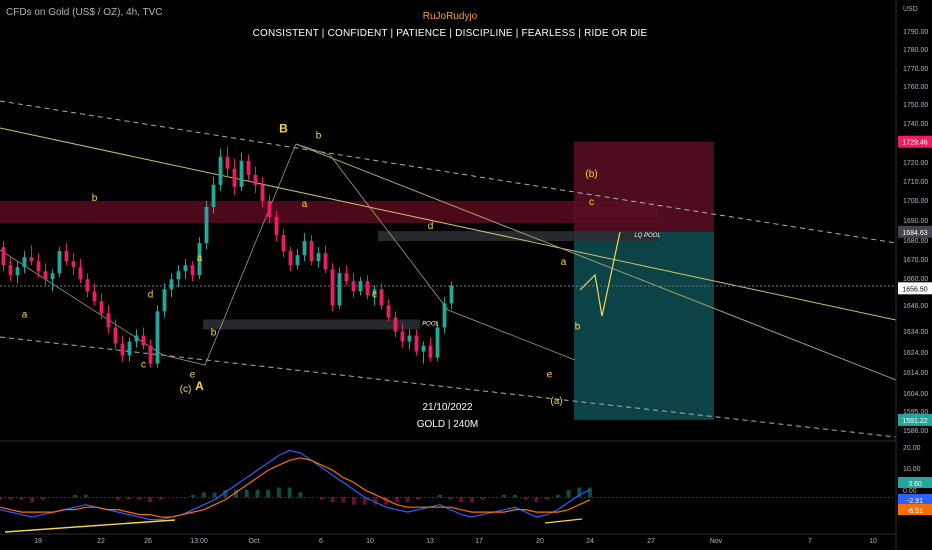 The image size is (932, 550). Describe the element at coordinates (915, 412) in the screenshot. I see `price-tick-label: 1595.00` at that location.